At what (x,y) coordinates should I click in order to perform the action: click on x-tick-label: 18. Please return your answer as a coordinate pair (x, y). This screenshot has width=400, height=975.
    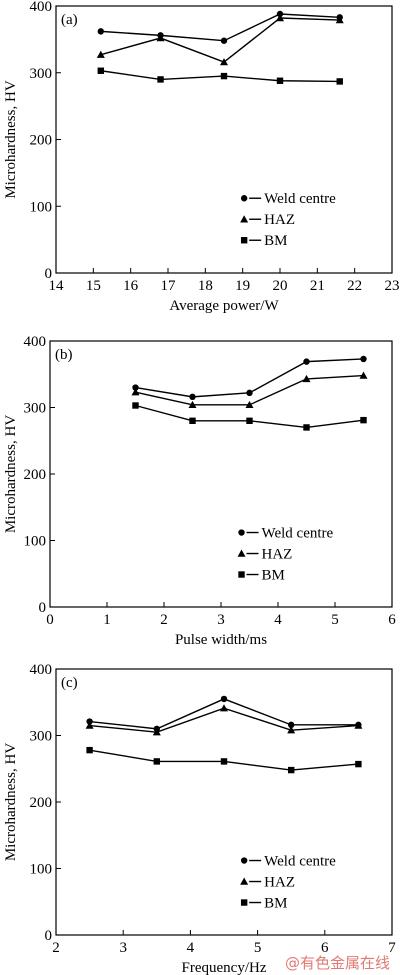
    Looking at the image, I should click on (205, 286).